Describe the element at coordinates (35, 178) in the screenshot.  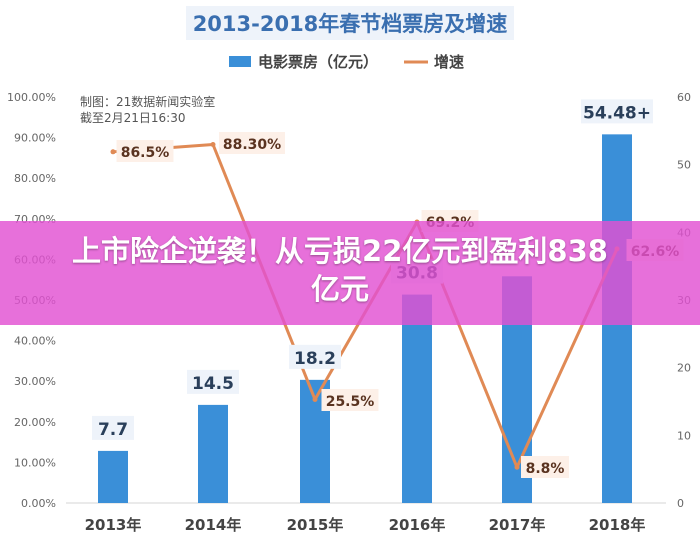
I see `y-left-tick-label: 80.00%` at that location.